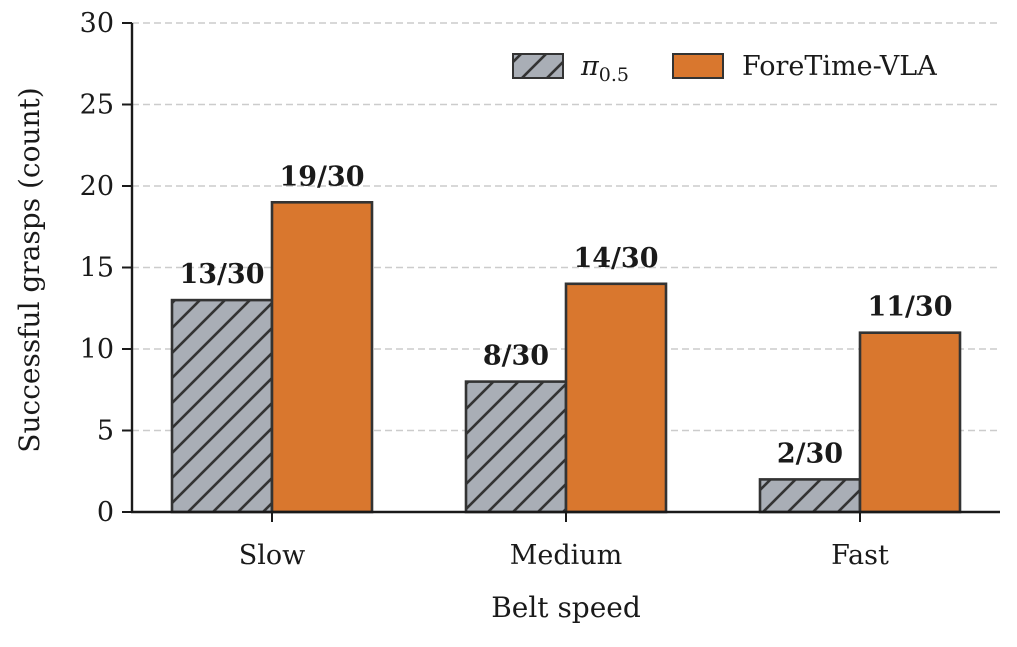  Describe the element at coordinates (322, 357) in the screenshot. I see `bar-foretime-slow` at that location.